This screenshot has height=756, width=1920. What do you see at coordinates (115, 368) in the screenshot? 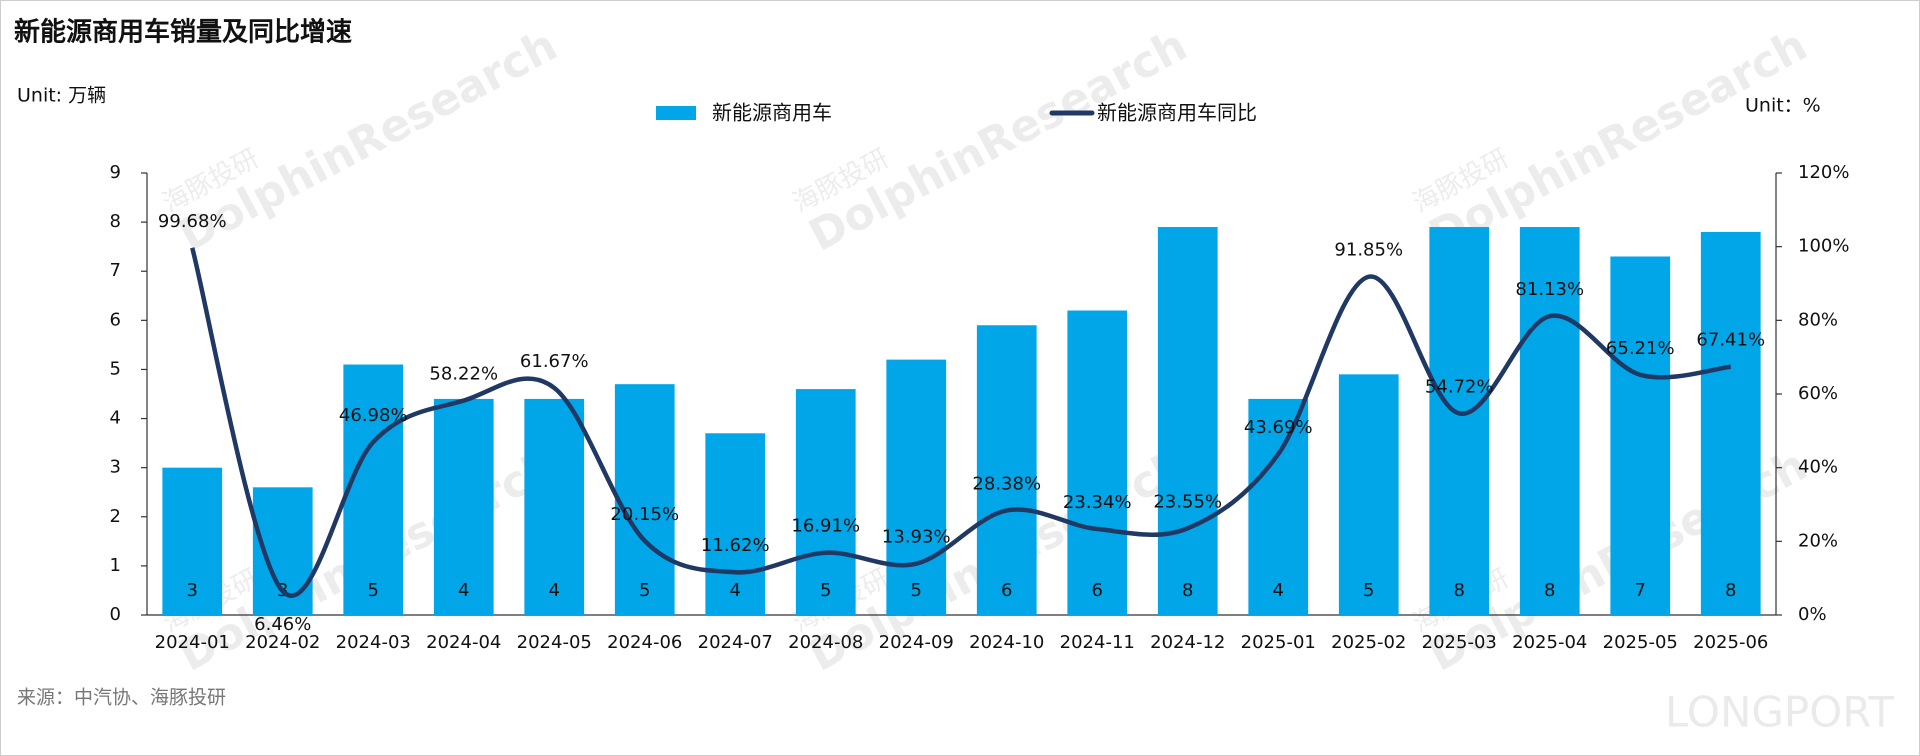
I see `y-tick-label: 5` at bounding box center [115, 368].